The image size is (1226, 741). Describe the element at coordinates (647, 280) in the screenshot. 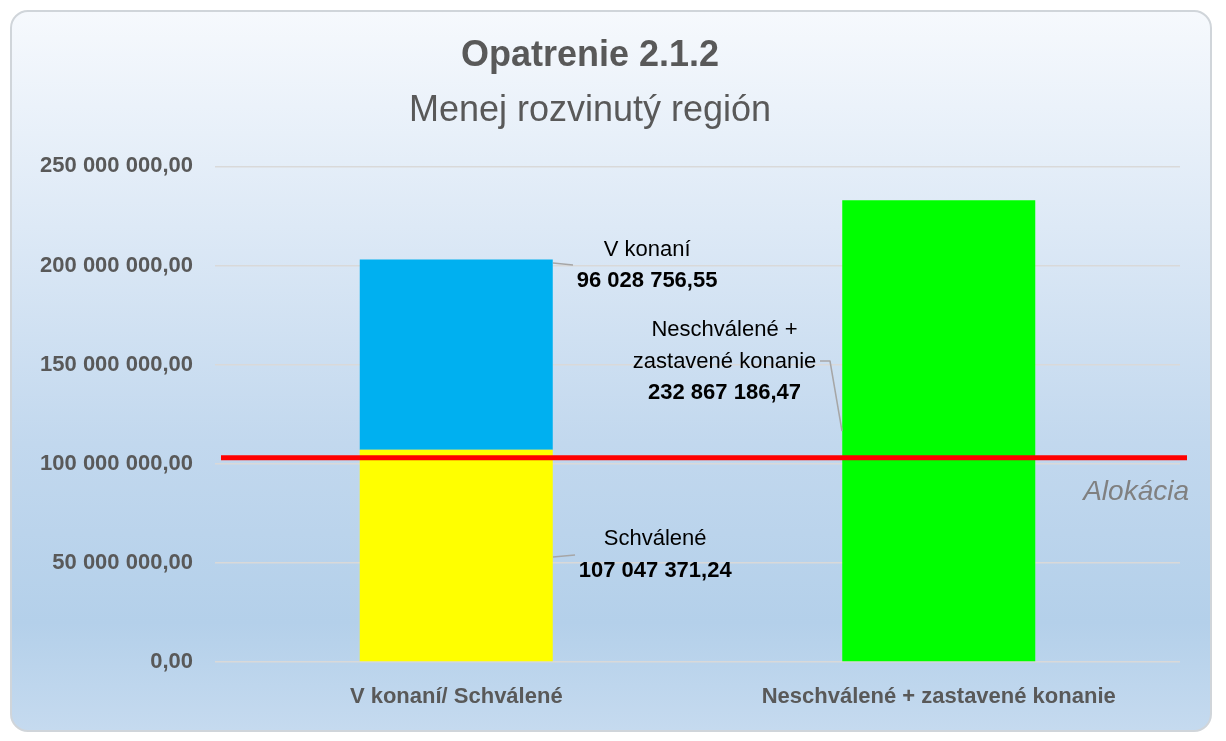

I see `data-label: 96 028 756,55` at that location.